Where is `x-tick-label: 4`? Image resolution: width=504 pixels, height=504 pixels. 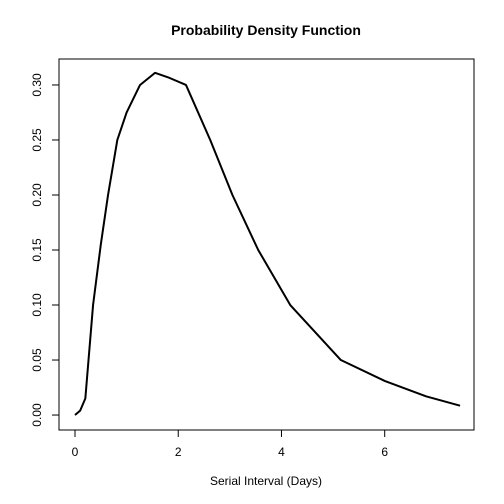
x-tick-label: 4 is located at coordinates (281, 452).